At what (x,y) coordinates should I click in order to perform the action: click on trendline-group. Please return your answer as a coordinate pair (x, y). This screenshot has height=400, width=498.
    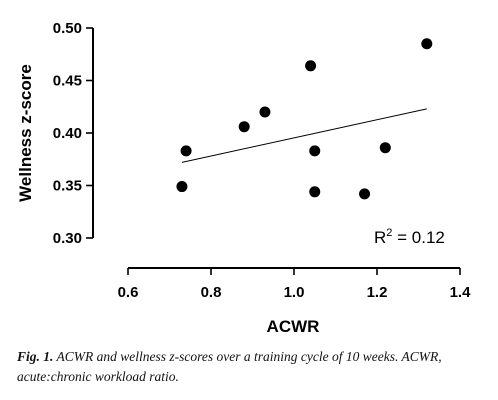
    Looking at the image, I should click on (304, 135).